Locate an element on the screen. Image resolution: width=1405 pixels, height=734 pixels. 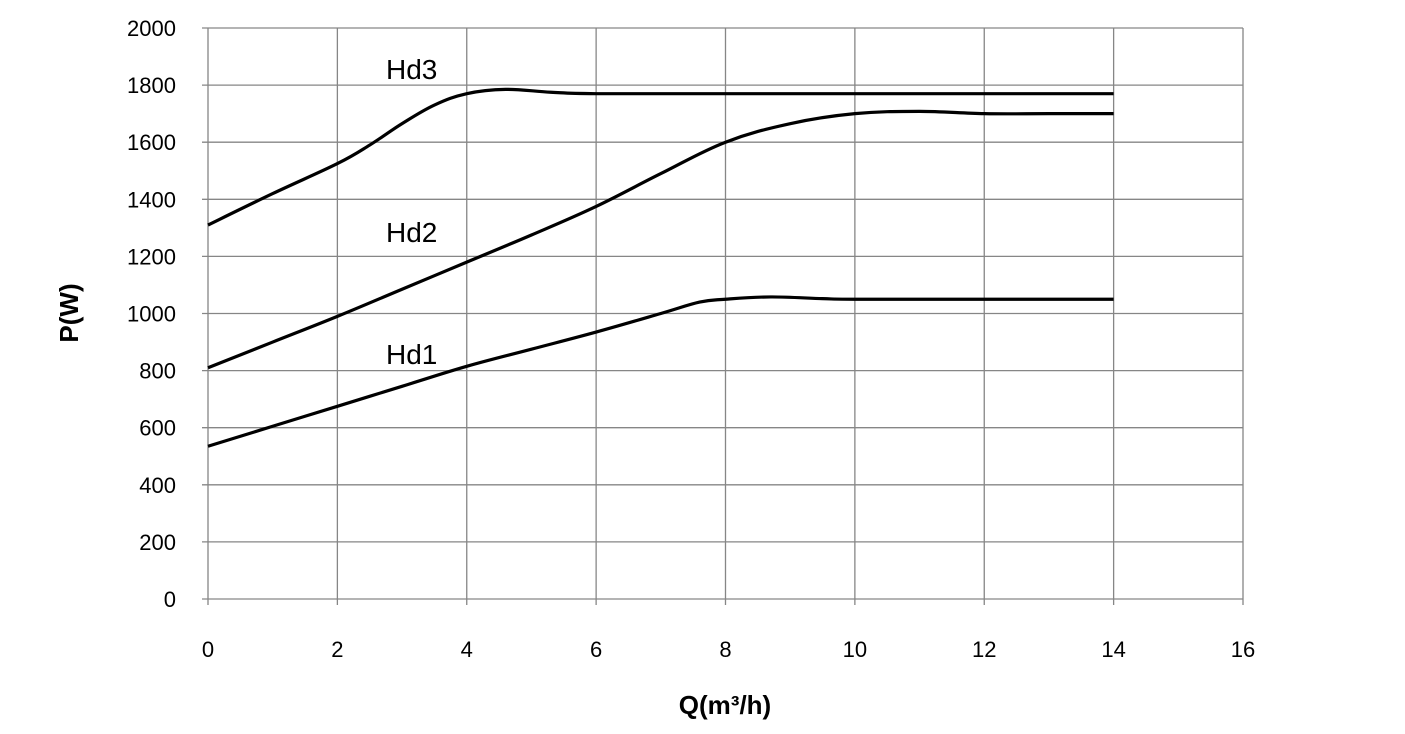
series-label-hd3: Hd3 is located at coordinates (411, 69).